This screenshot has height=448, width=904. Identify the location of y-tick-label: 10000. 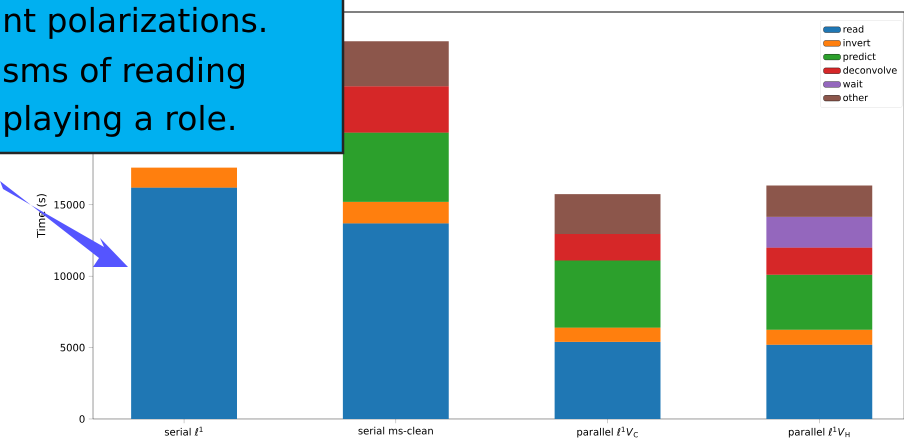
(69, 276).